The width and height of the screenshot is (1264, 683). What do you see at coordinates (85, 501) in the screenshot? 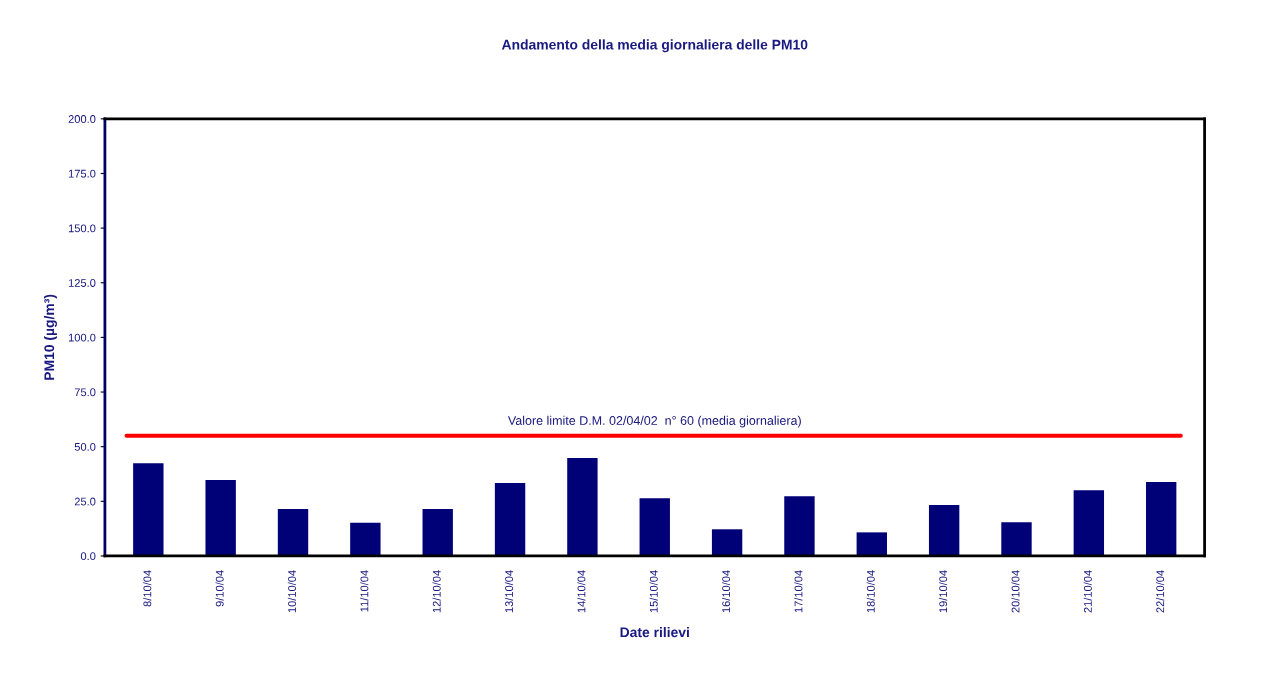
I see `y-tick-label: 25.0` at bounding box center [85, 501].